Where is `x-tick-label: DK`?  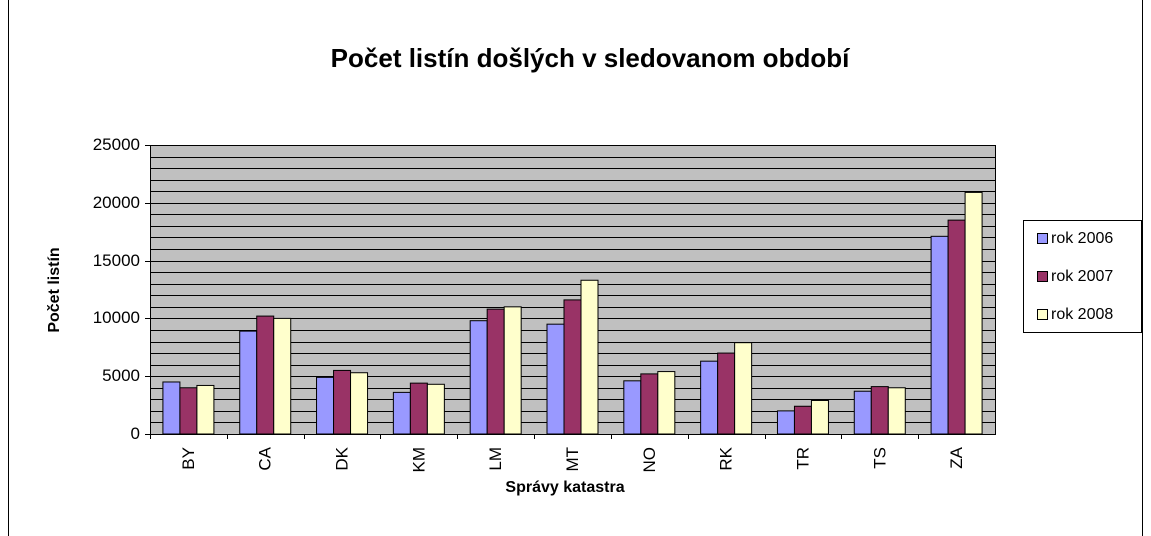 x-tick-label: DK is located at coordinates (342, 458).